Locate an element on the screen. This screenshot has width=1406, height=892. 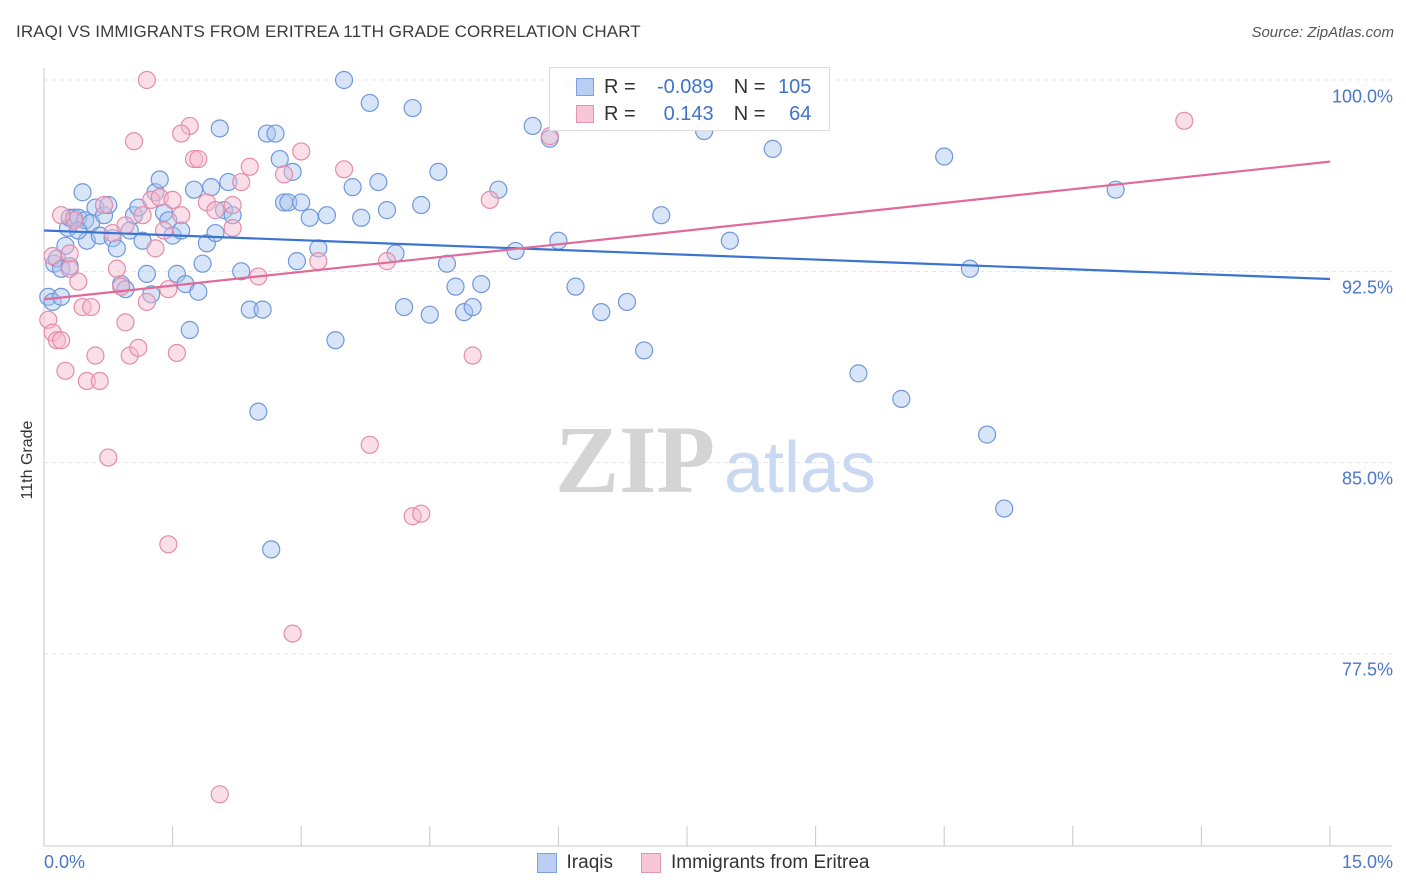
stats-row-iraqis: R = -0.089 N = 105 is located at coordinates (680, 87).